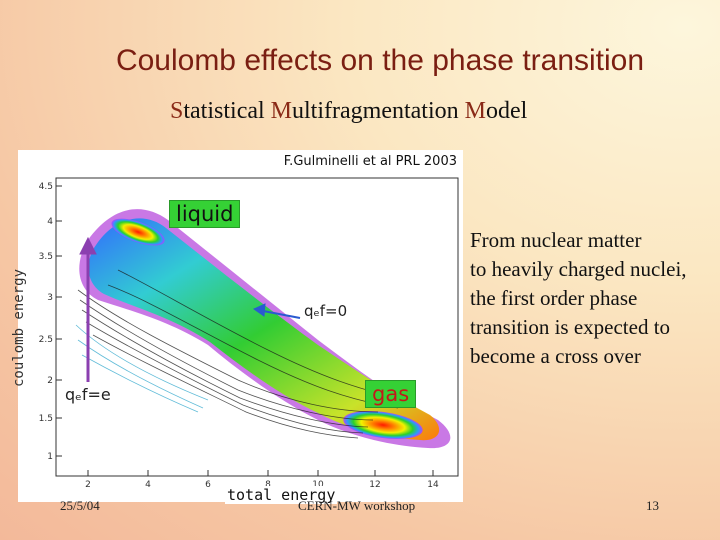  I want to click on gas-label: gas, so click(391, 394).